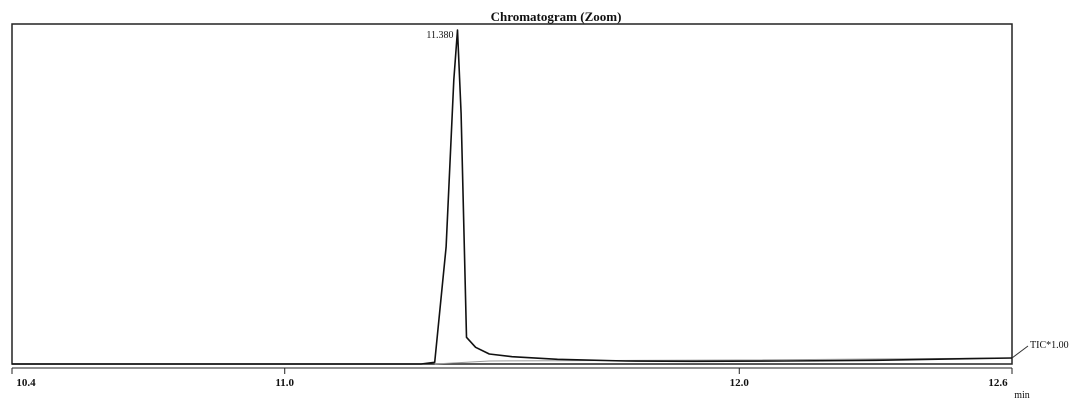 The height and width of the screenshot is (403, 1091). What do you see at coordinates (1020, 352) in the screenshot?
I see `series-label-leader` at bounding box center [1020, 352].